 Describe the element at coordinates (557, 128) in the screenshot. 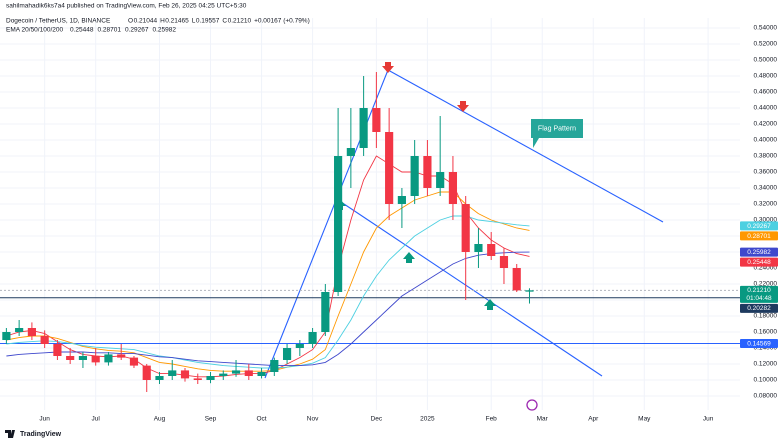

I see `callout-text: Flag Pattern` at that location.